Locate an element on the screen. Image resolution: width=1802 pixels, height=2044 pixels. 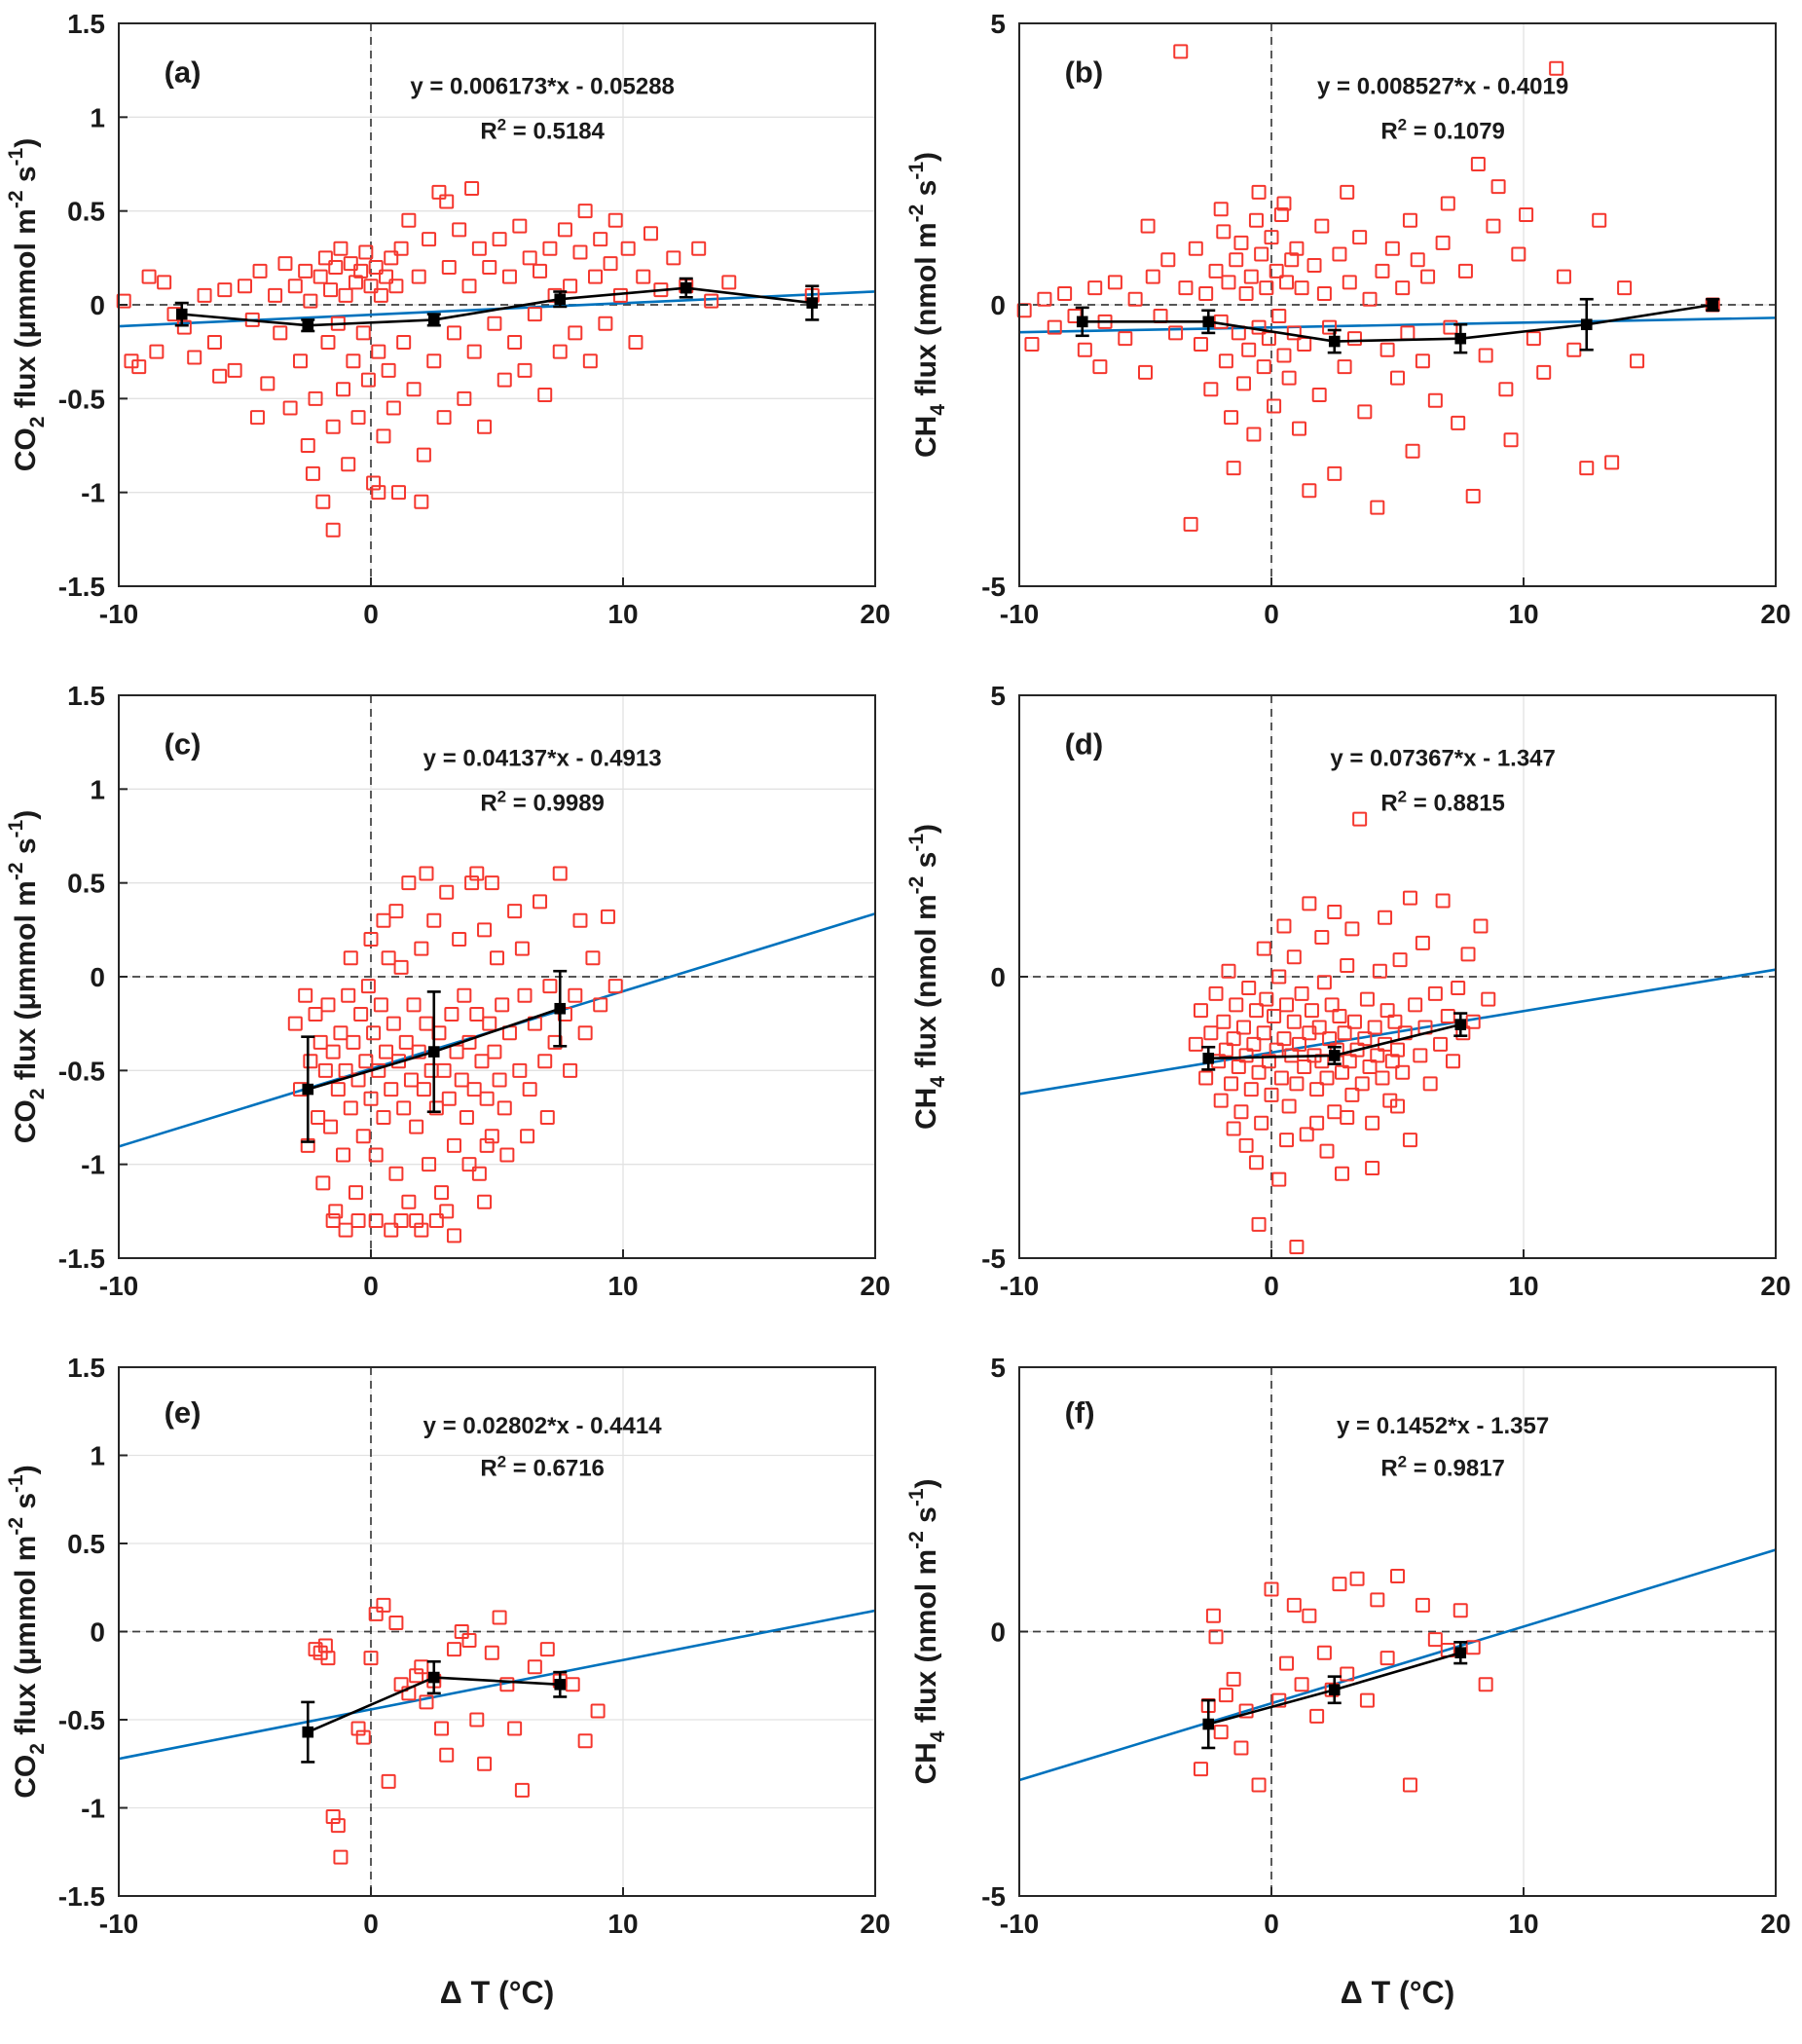
r-squared-text: R2 = 0.9989 is located at coordinates (542, 801).